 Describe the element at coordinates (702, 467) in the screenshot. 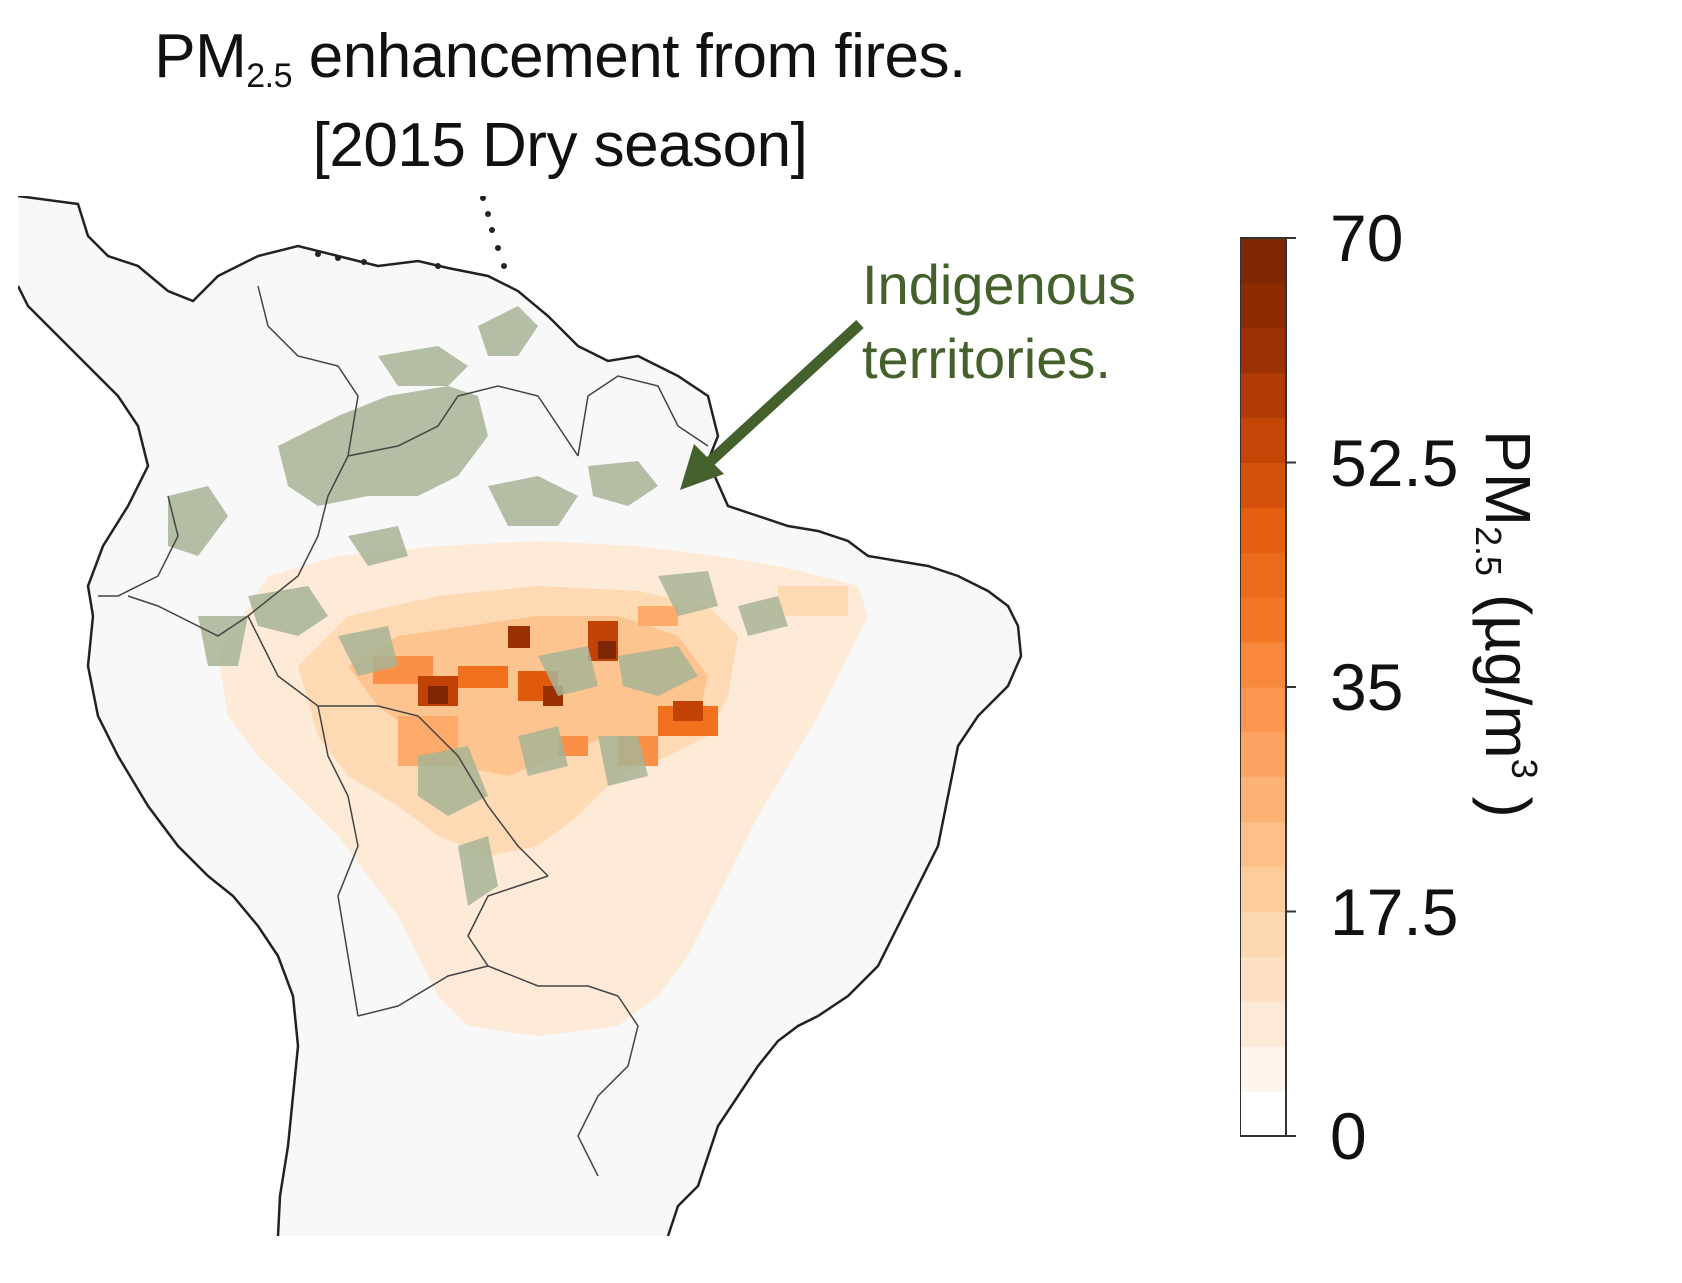

I see `arrow-head` at that location.